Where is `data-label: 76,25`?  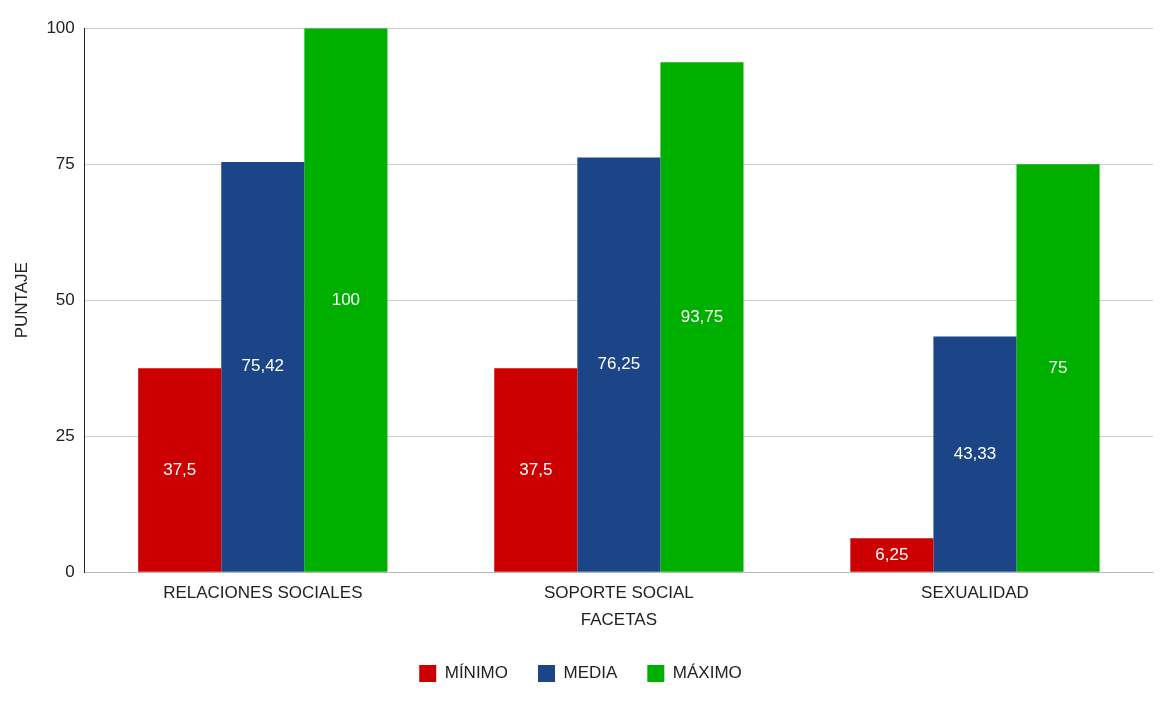
data-label: 76,25 is located at coordinates (619, 364).